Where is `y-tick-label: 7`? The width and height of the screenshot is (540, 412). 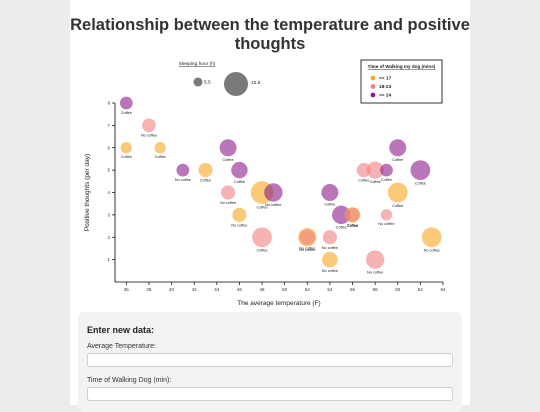
y-tick-label: 7 is located at coordinates (108, 125).